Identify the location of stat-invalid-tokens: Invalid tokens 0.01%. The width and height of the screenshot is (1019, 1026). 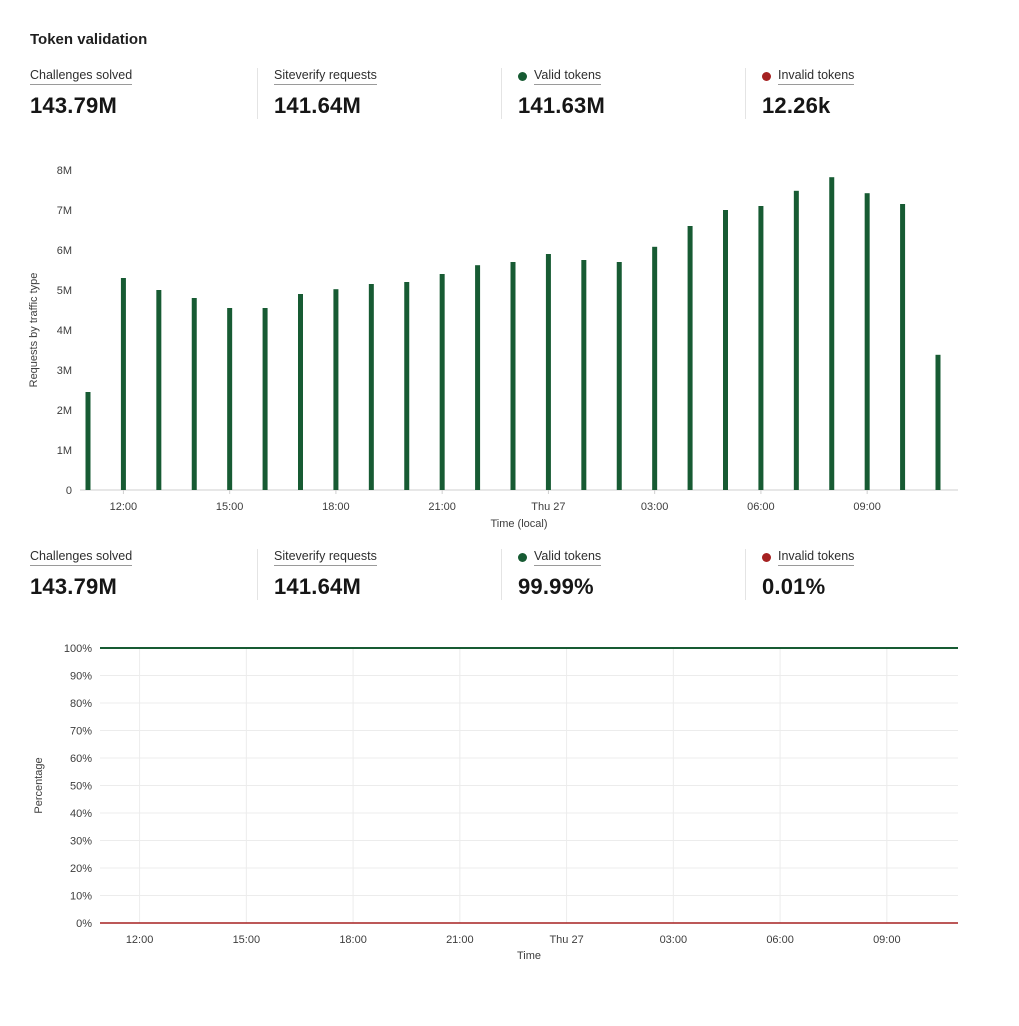
(867, 574).